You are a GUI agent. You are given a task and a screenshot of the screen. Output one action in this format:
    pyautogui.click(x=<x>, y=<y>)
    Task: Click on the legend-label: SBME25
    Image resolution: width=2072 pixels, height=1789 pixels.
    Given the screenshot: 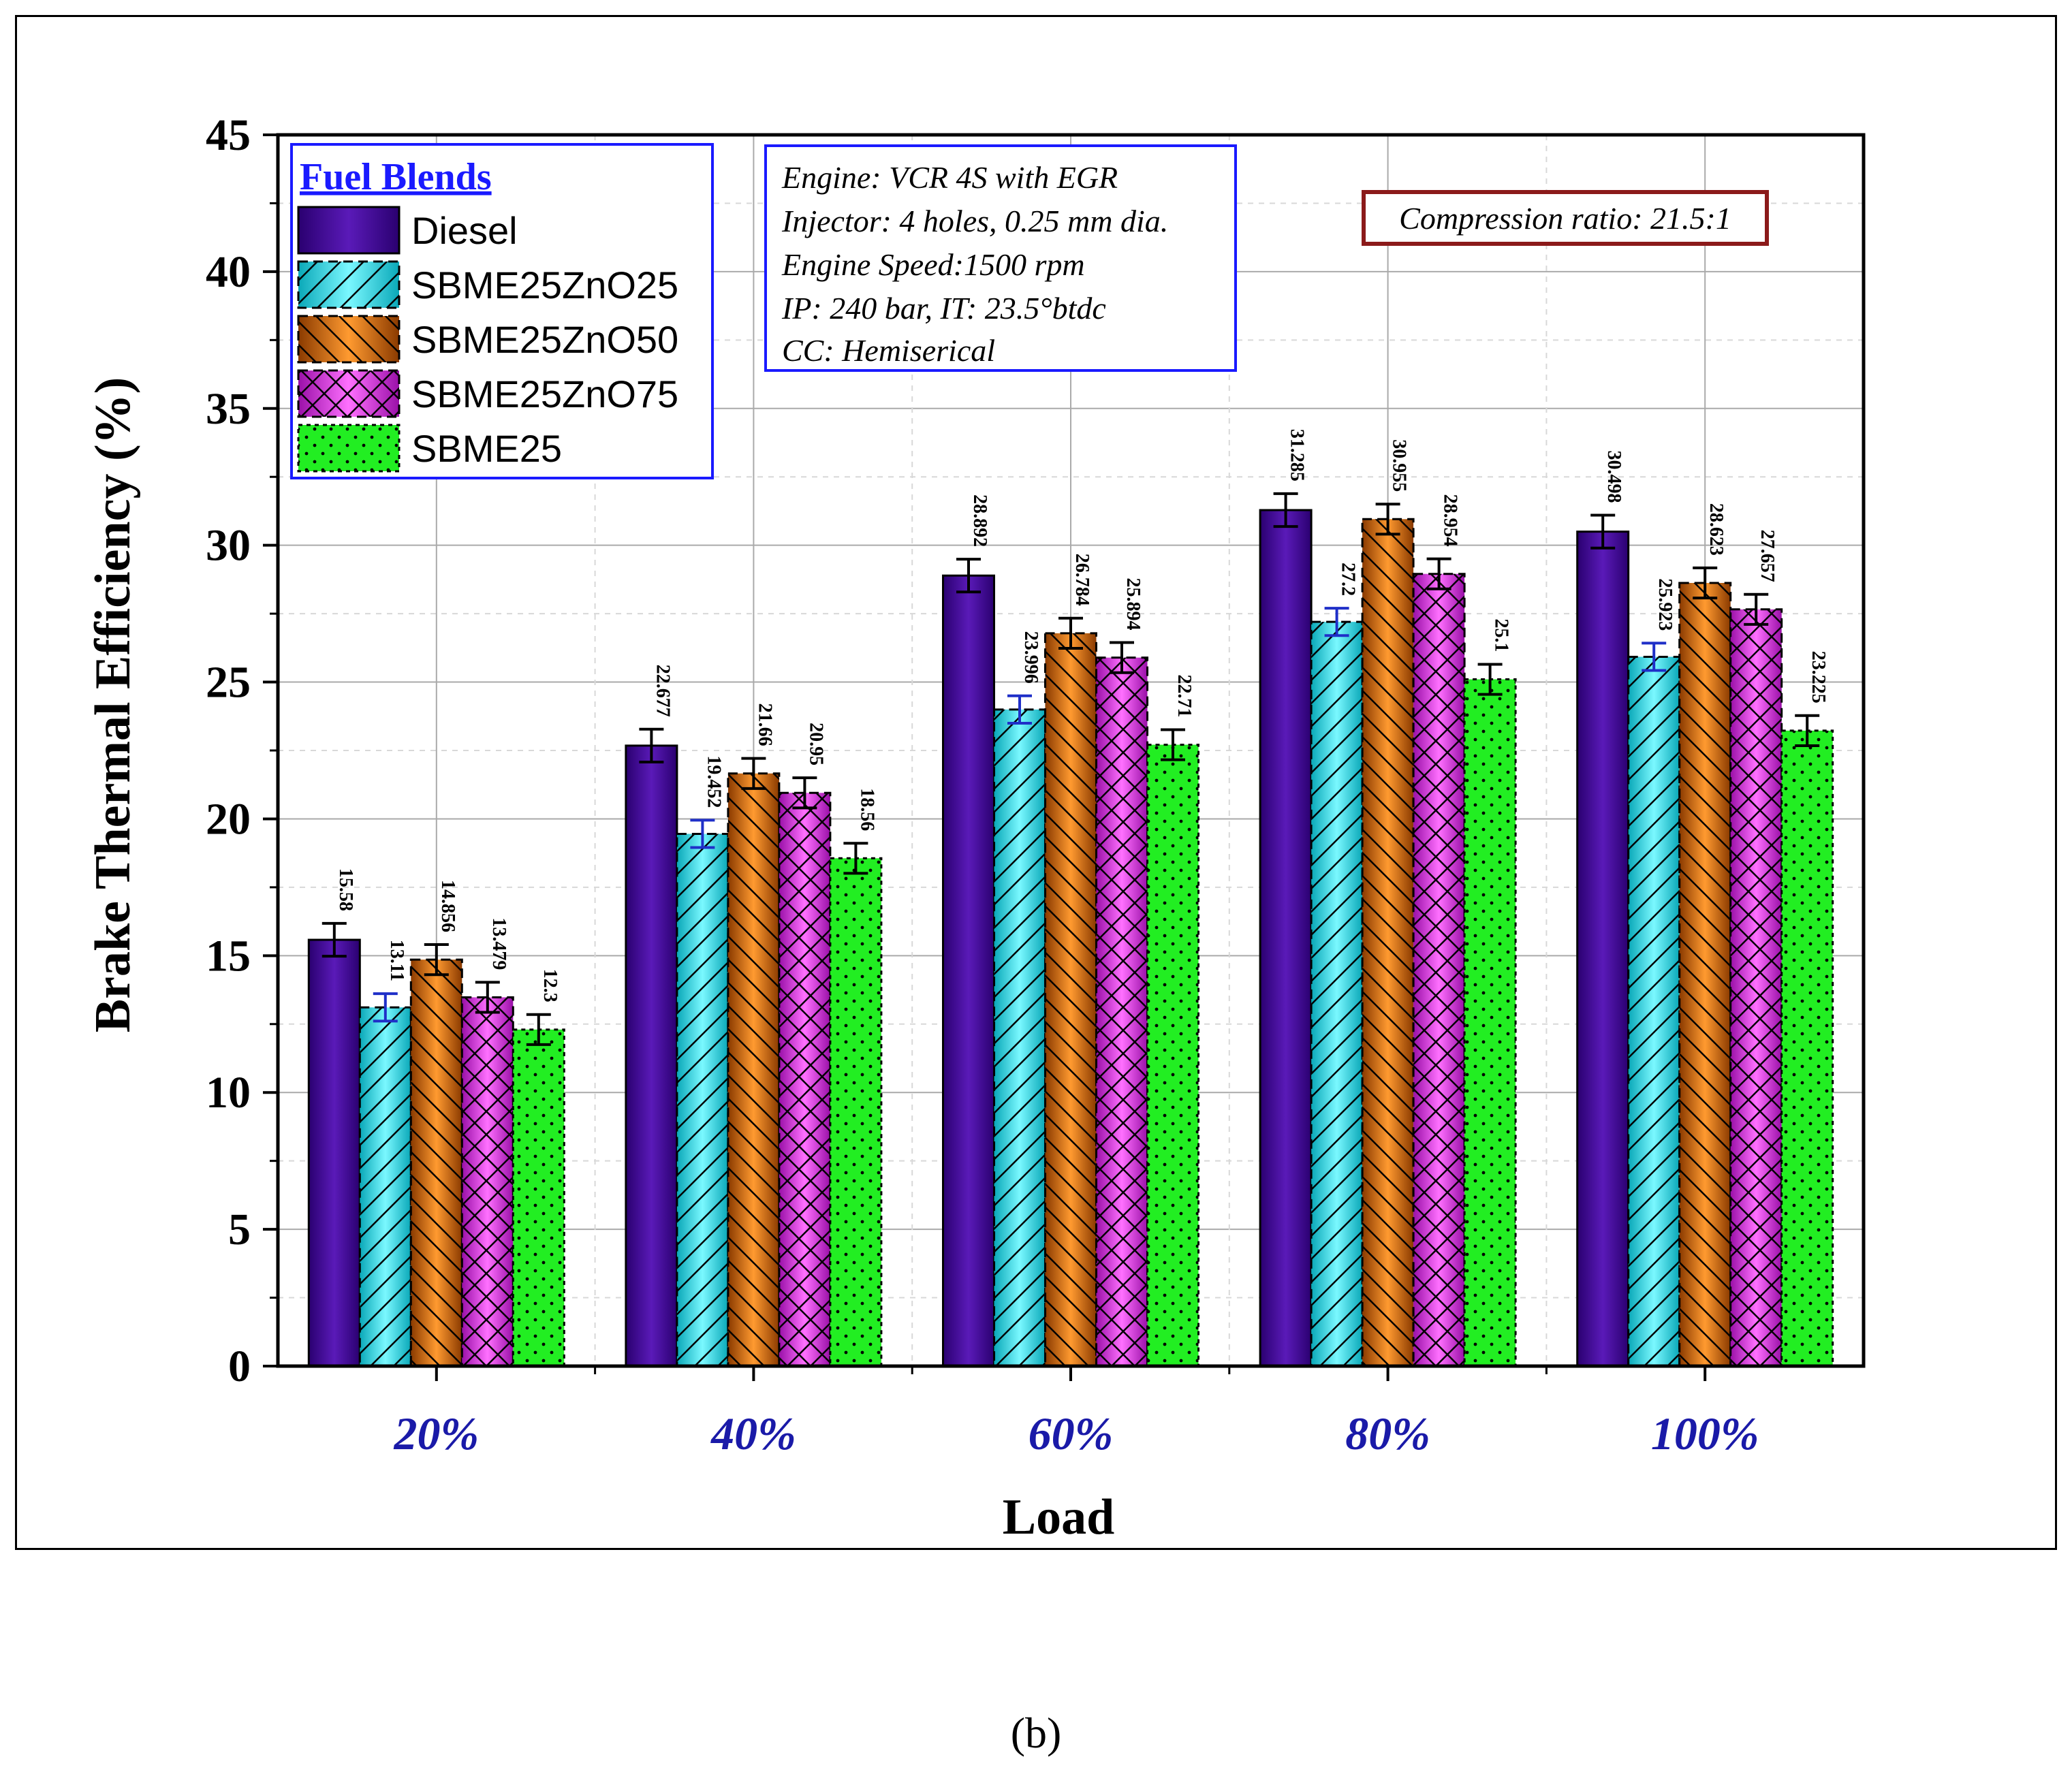 What is the action you would take?
    pyautogui.click(x=486, y=448)
    